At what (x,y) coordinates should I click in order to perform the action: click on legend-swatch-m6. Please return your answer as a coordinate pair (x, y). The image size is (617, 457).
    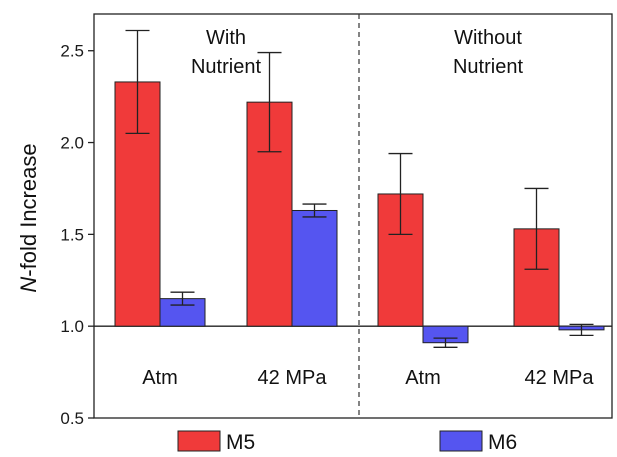
    Looking at the image, I should click on (461, 441).